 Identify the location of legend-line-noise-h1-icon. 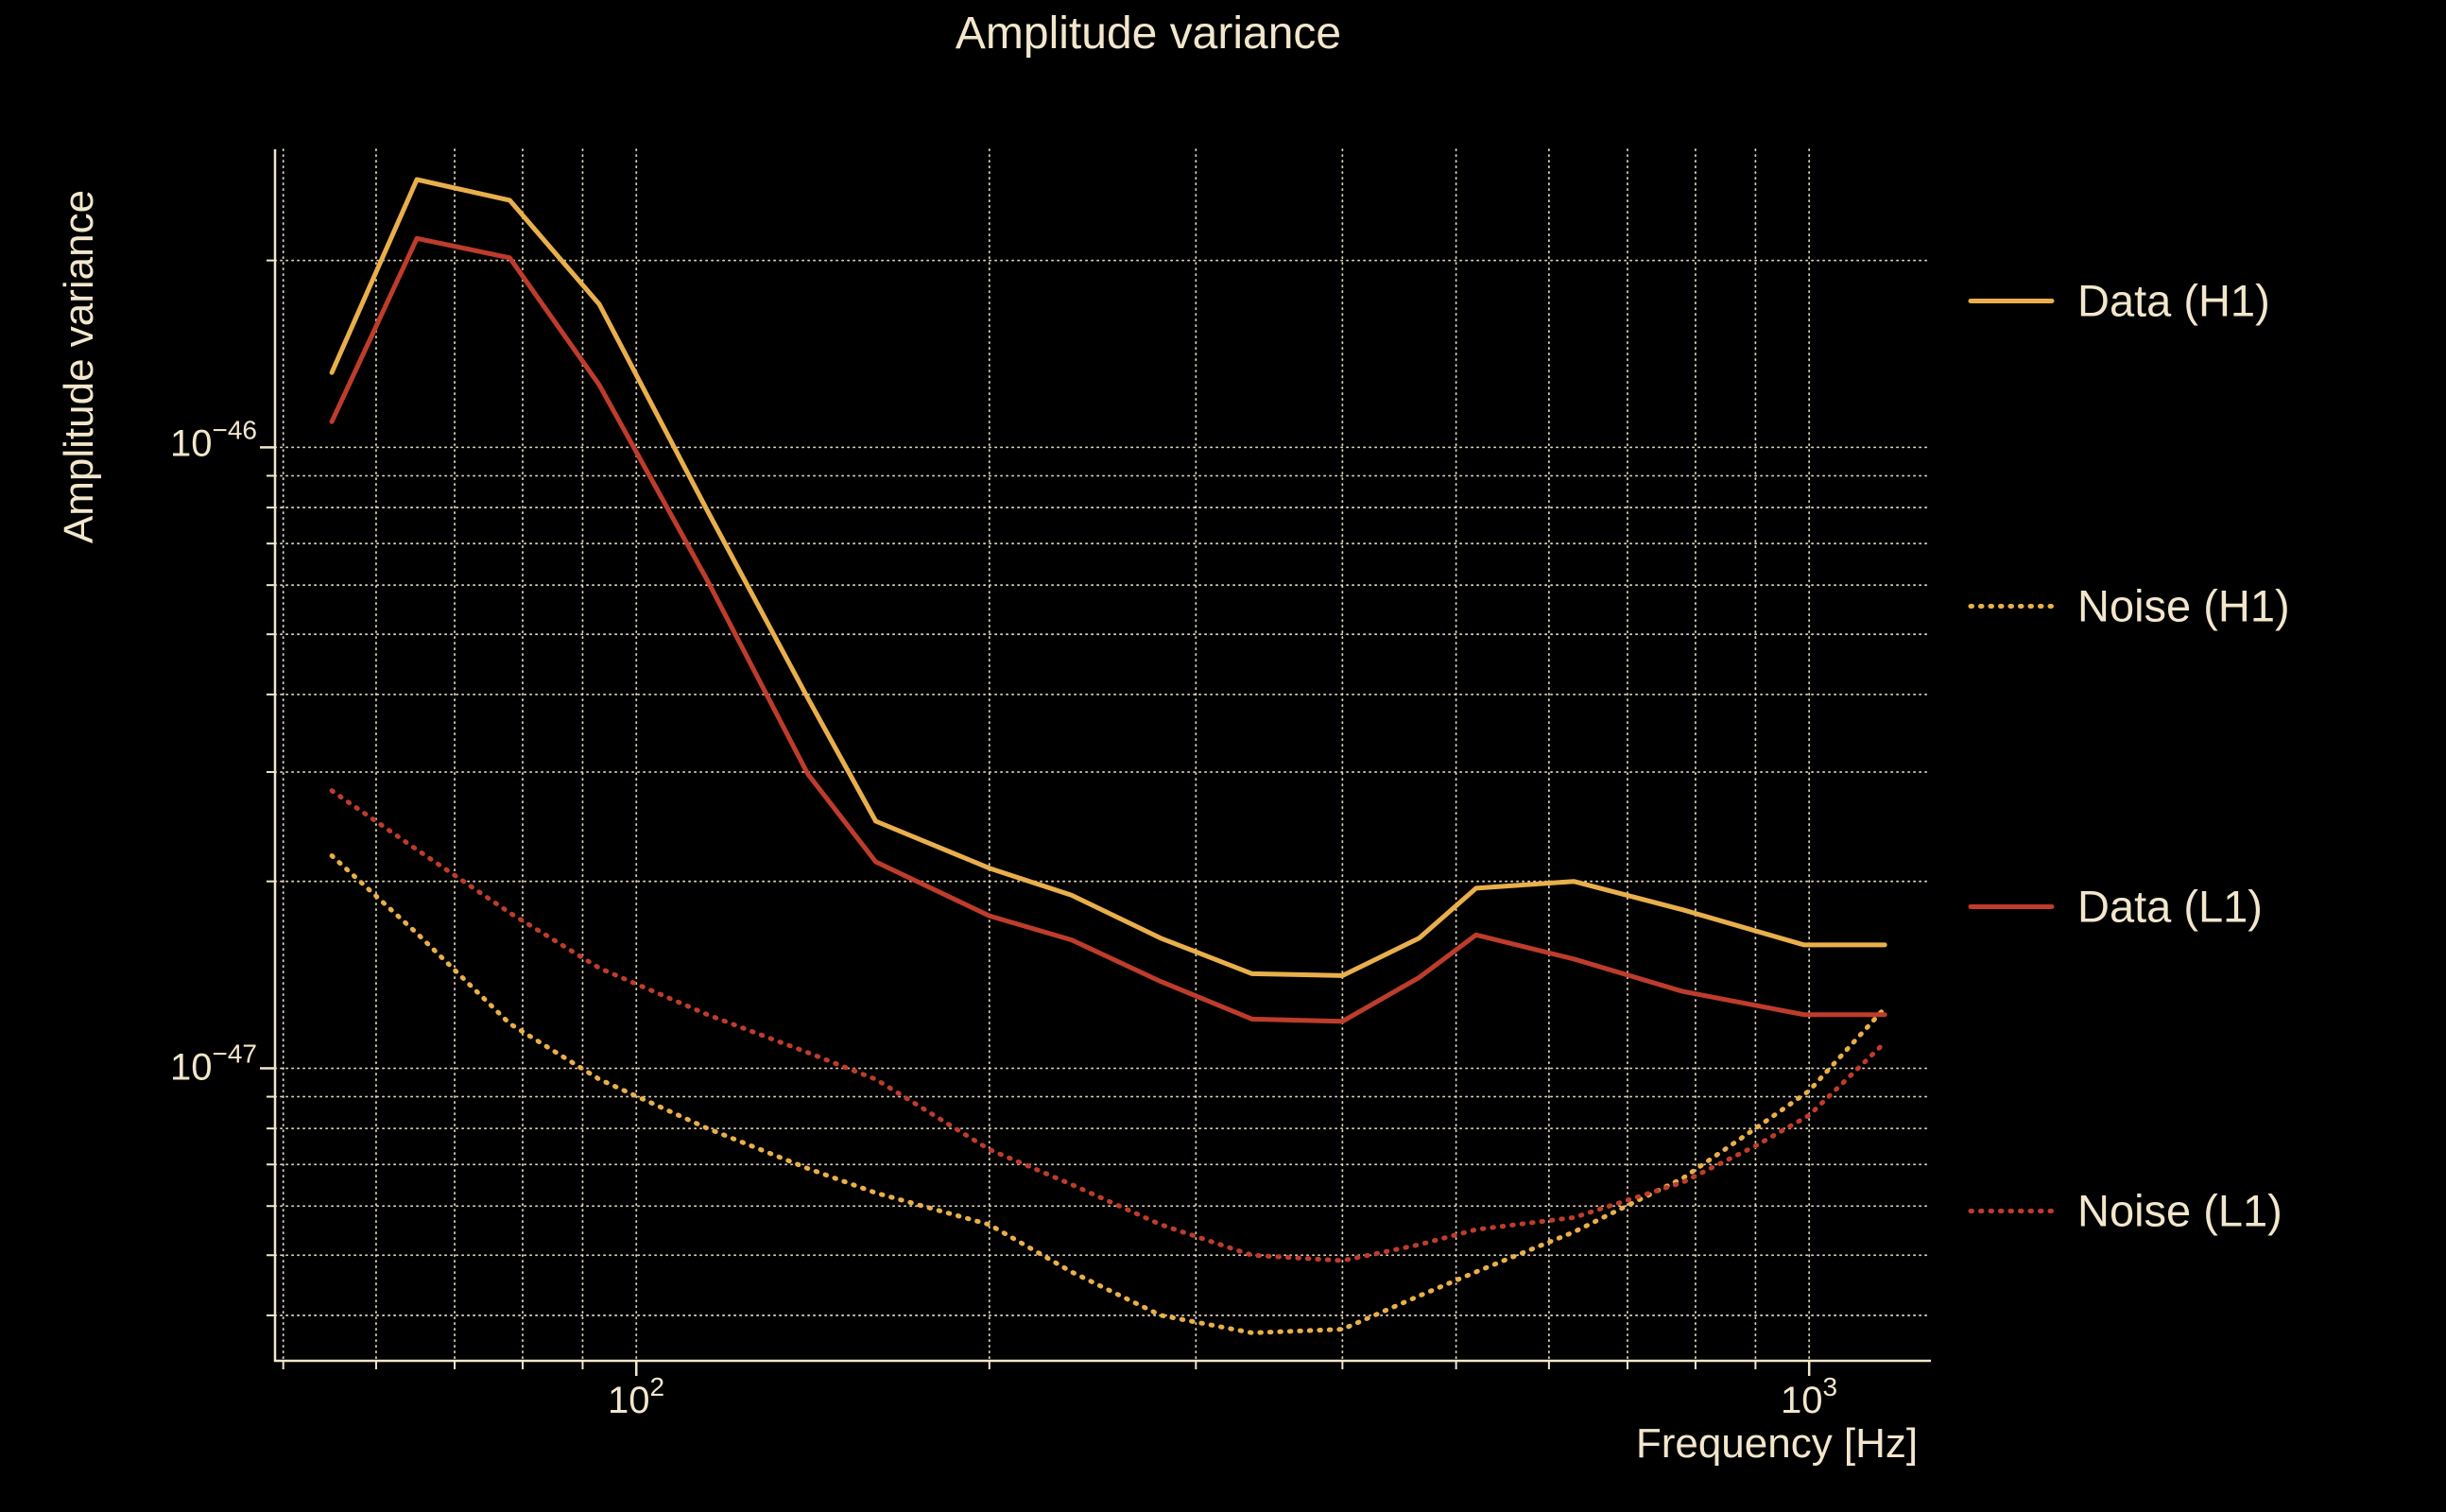
(2012, 606).